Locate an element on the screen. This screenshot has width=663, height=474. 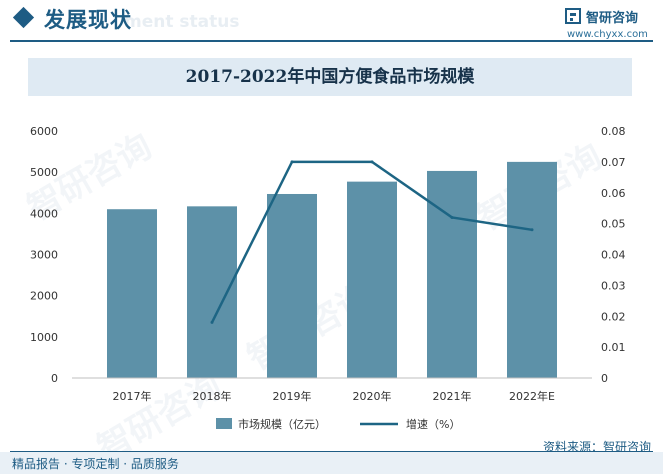
y-left-tick-label: 4000 is located at coordinates (44, 213).